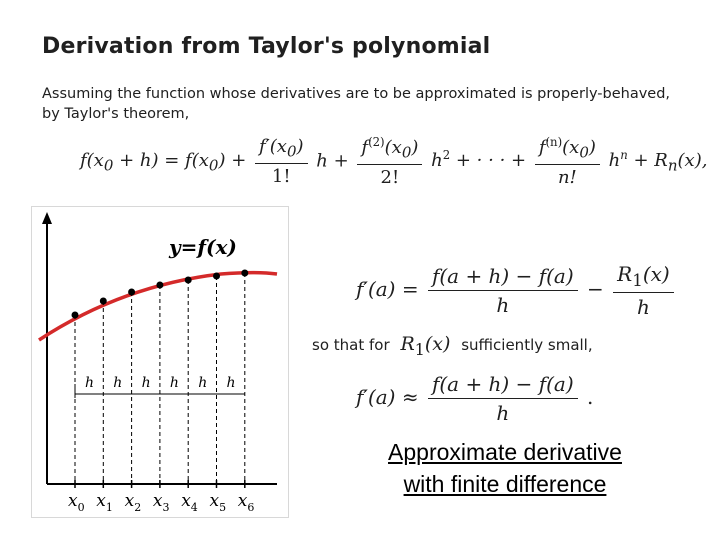  I want to click on condition-suffix: sufficiently small,, so click(527, 345).